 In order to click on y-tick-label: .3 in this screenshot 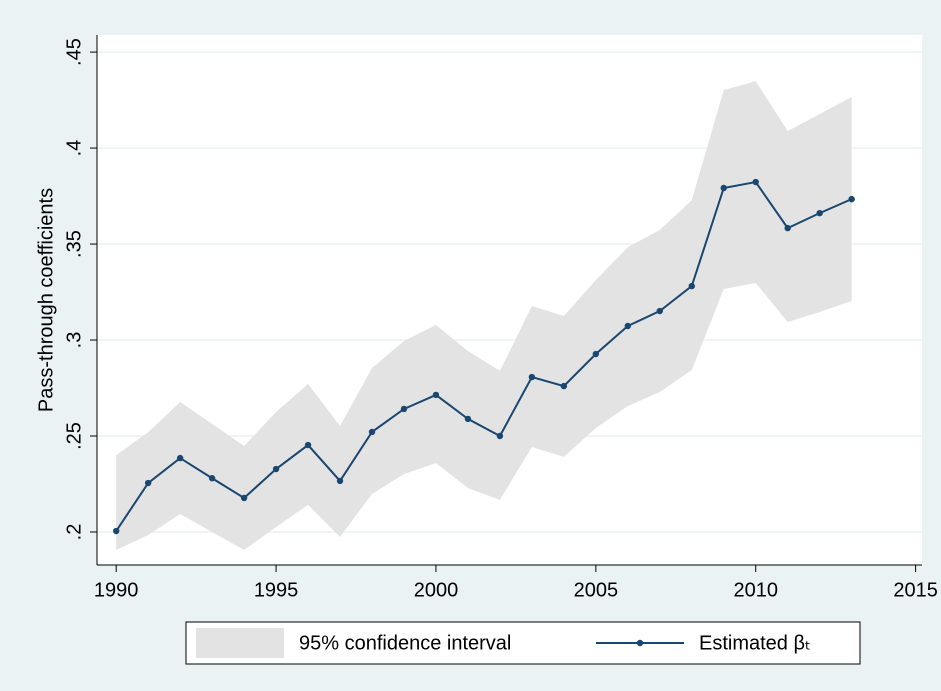, I will do `click(74, 340)`.